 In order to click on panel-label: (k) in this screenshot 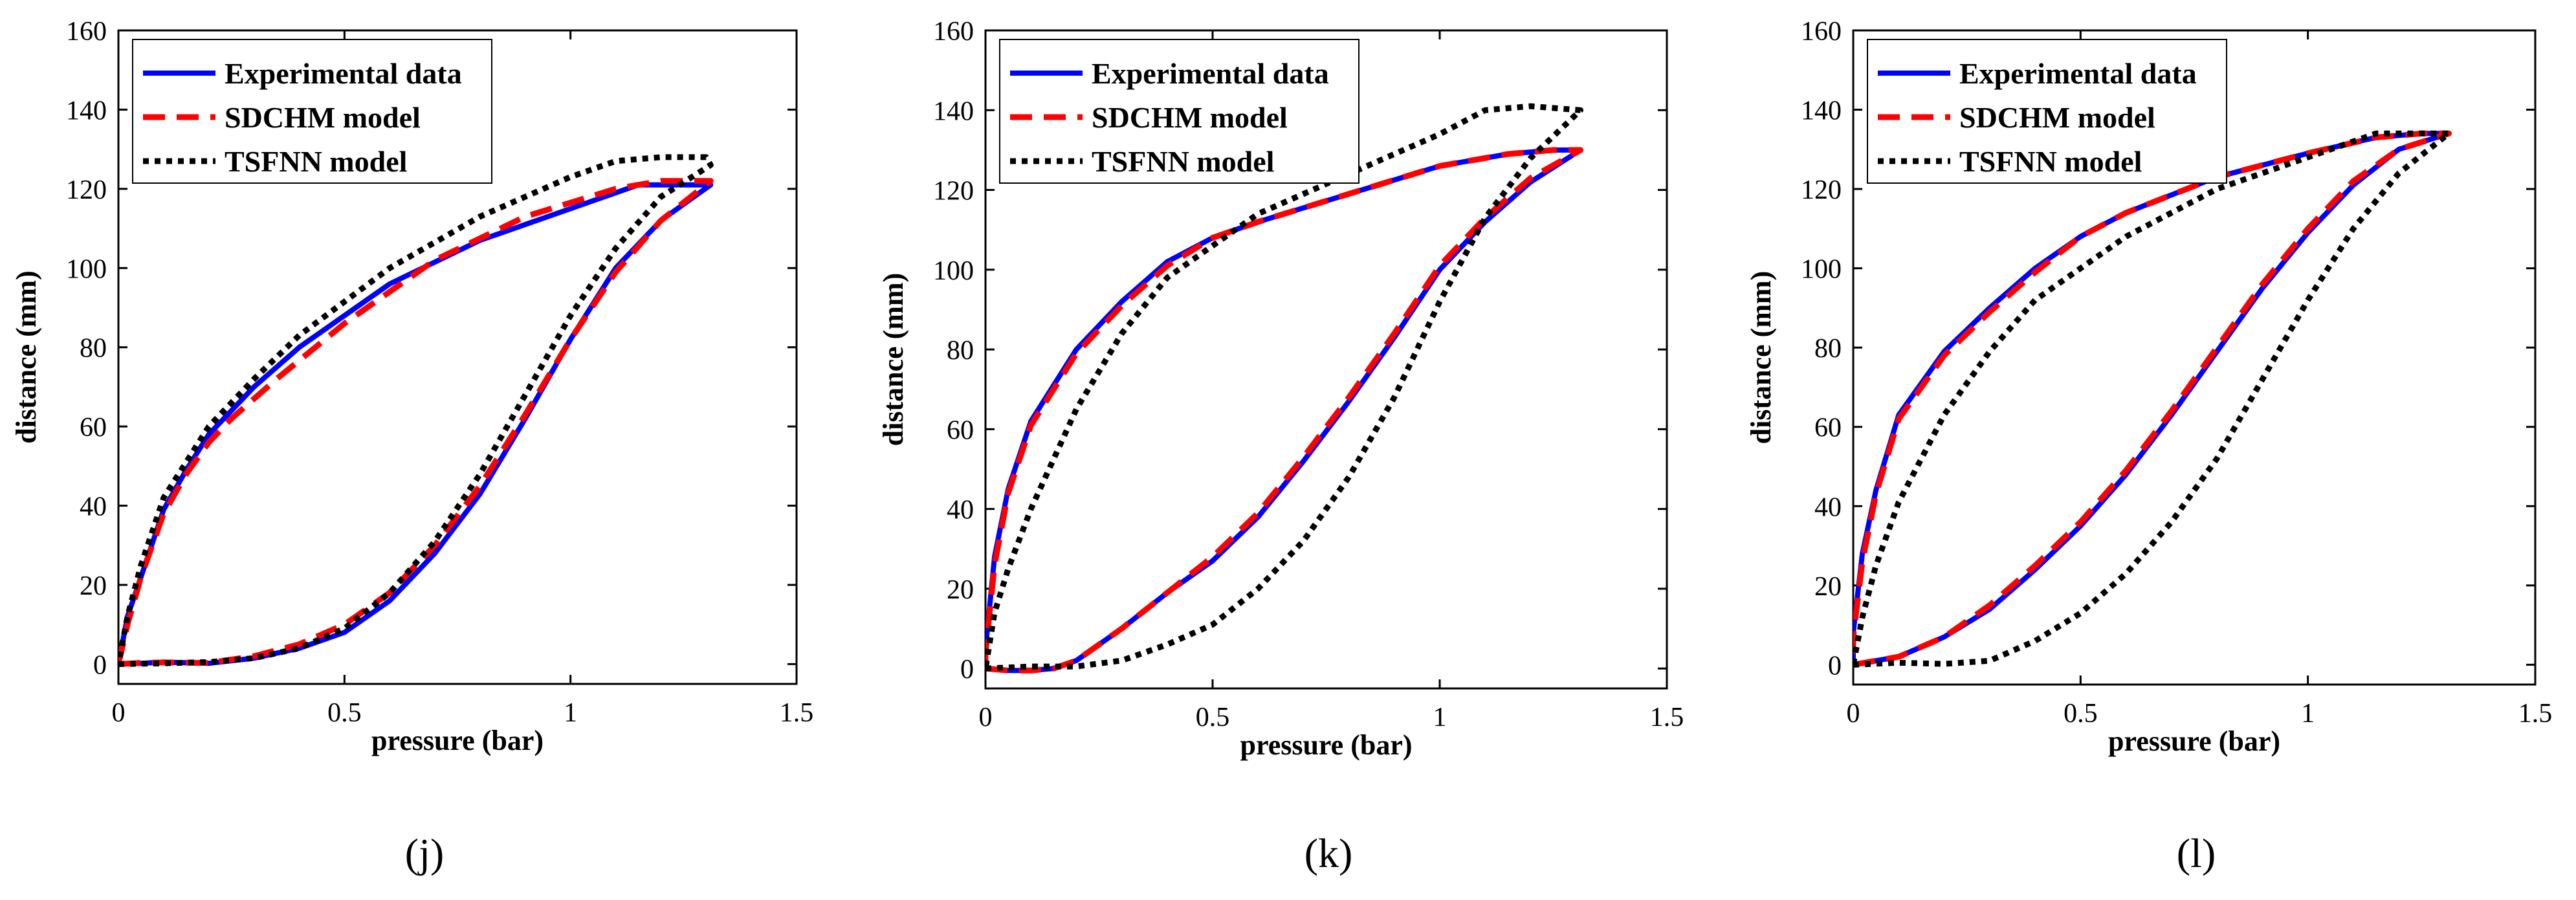, I will do `click(1329, 853)`.